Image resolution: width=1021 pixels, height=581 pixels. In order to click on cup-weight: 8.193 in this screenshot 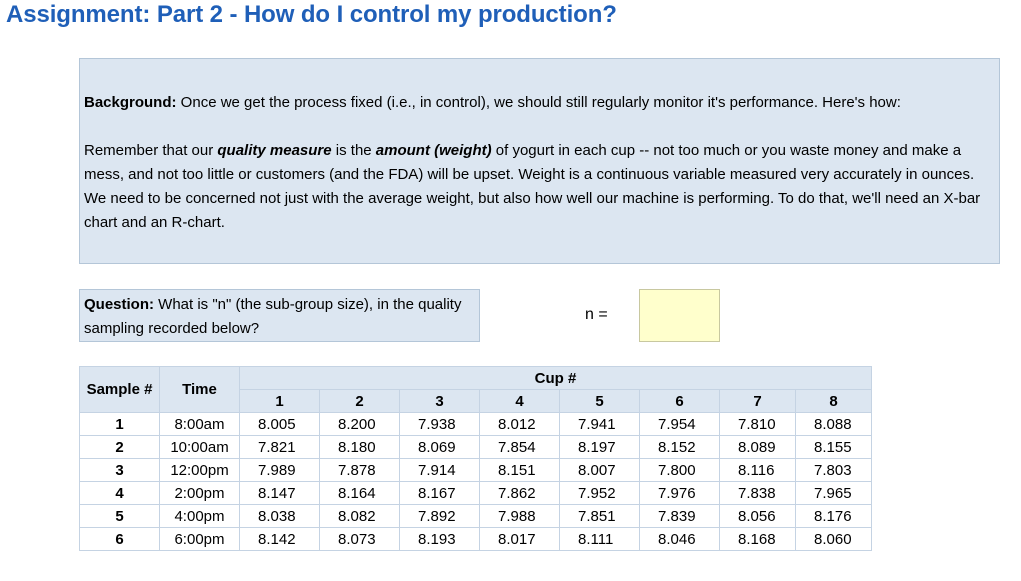, I will do `click(439, 539)`.